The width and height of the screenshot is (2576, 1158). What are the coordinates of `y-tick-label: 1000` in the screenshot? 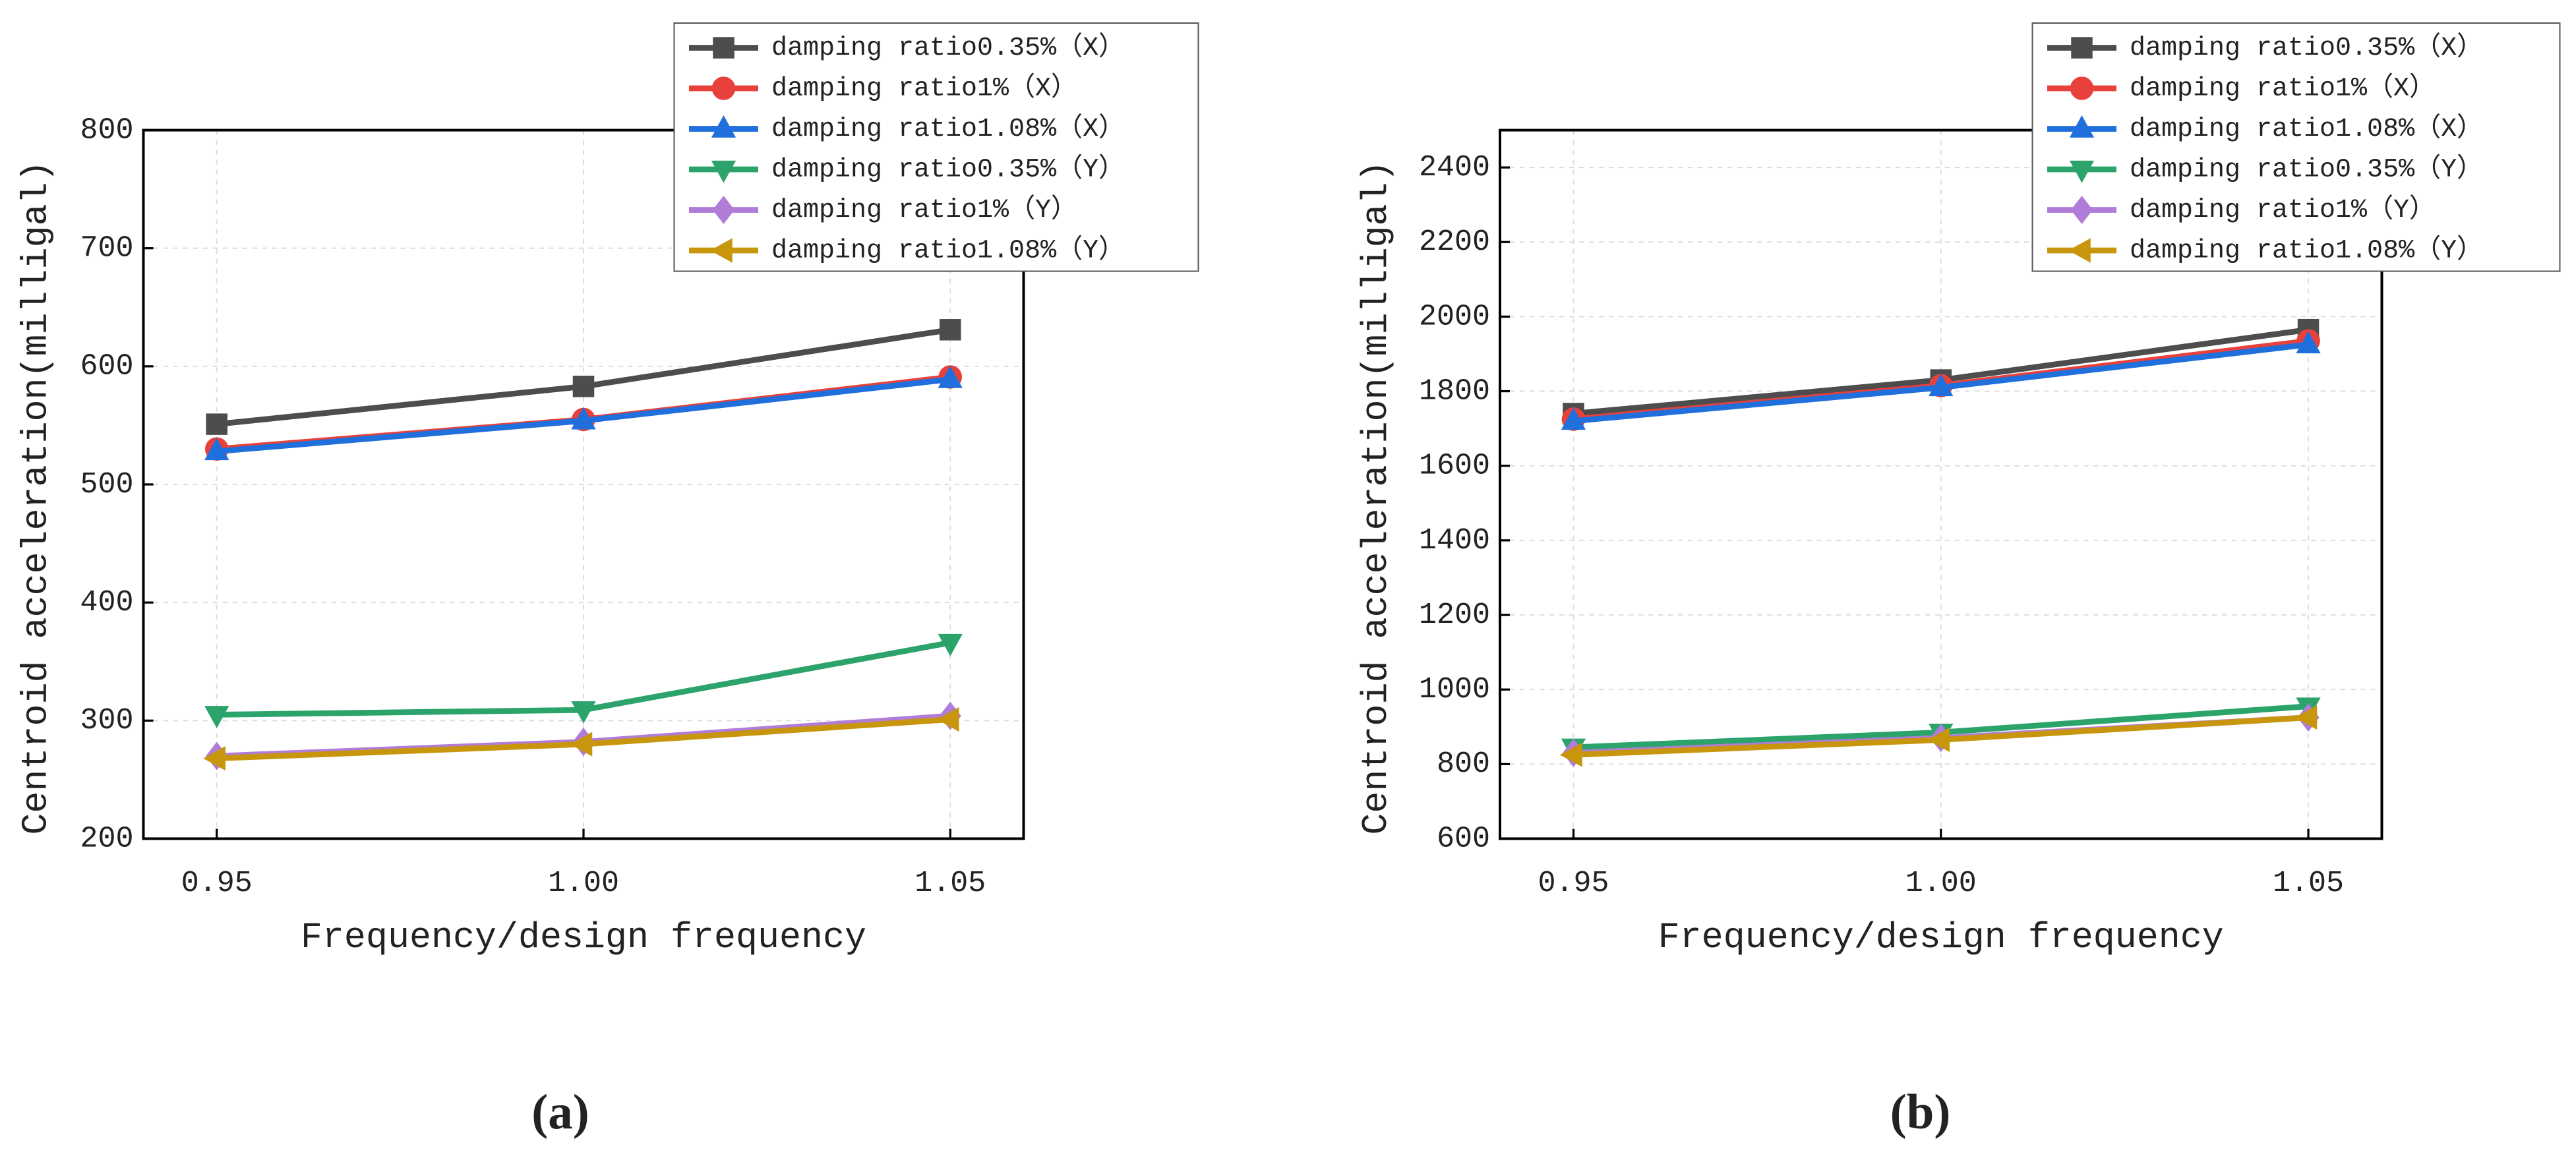 It's located at (1454, 690).